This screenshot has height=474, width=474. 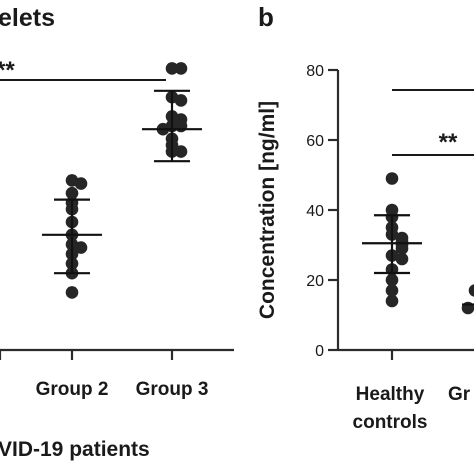 What do you see at coordinates (471, 290) in the screenshot?
I see `right-group2-dot` at bounding box center [471, 290].